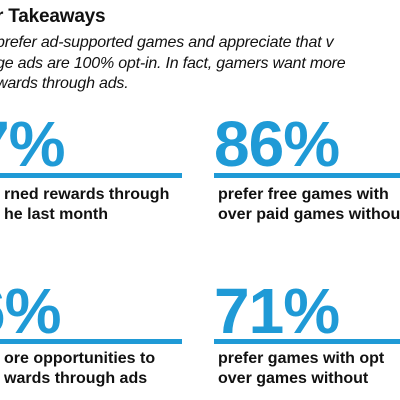 This screenshot has height=400, width=400. Describe the element at coordinates (309, 214) in the screenshot. I see `stat-label-line: over paid games withou` at that location.